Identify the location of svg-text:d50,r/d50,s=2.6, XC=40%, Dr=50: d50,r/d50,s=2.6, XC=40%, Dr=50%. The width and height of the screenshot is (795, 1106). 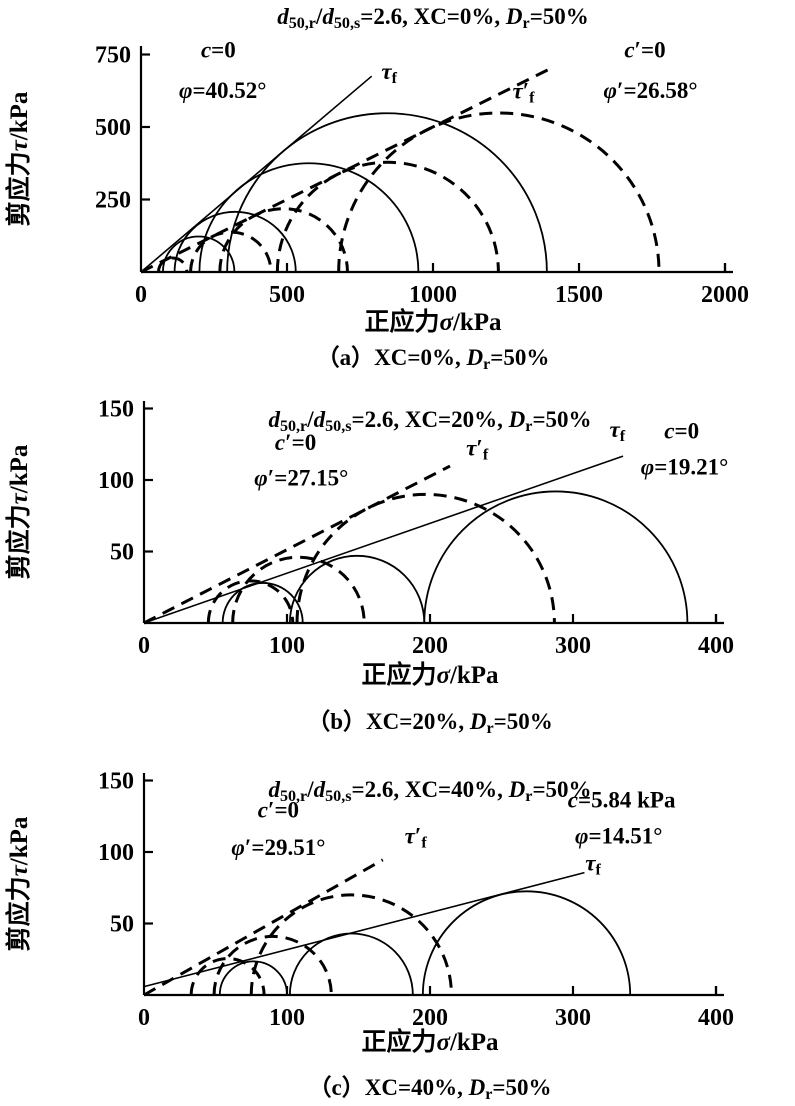
(429, 791).